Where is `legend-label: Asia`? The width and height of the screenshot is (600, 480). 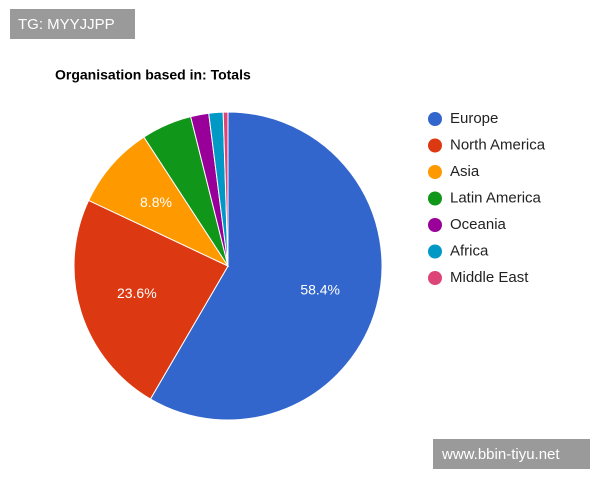 legend-label: Asia is located at coordinates (465, 171).